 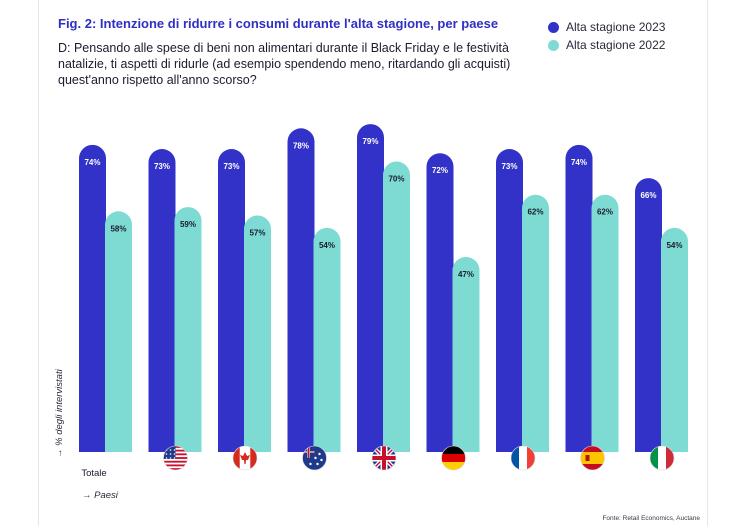 I want to click on bar-2022-it-flag, so click(x=674, y=339).